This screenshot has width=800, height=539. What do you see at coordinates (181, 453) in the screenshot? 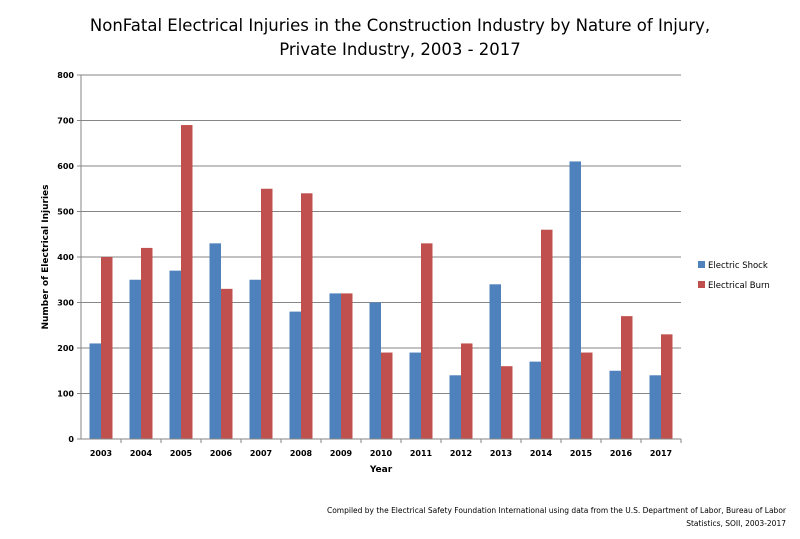
I see `x-tick-label: 2005` at bounding box center [181, 453].